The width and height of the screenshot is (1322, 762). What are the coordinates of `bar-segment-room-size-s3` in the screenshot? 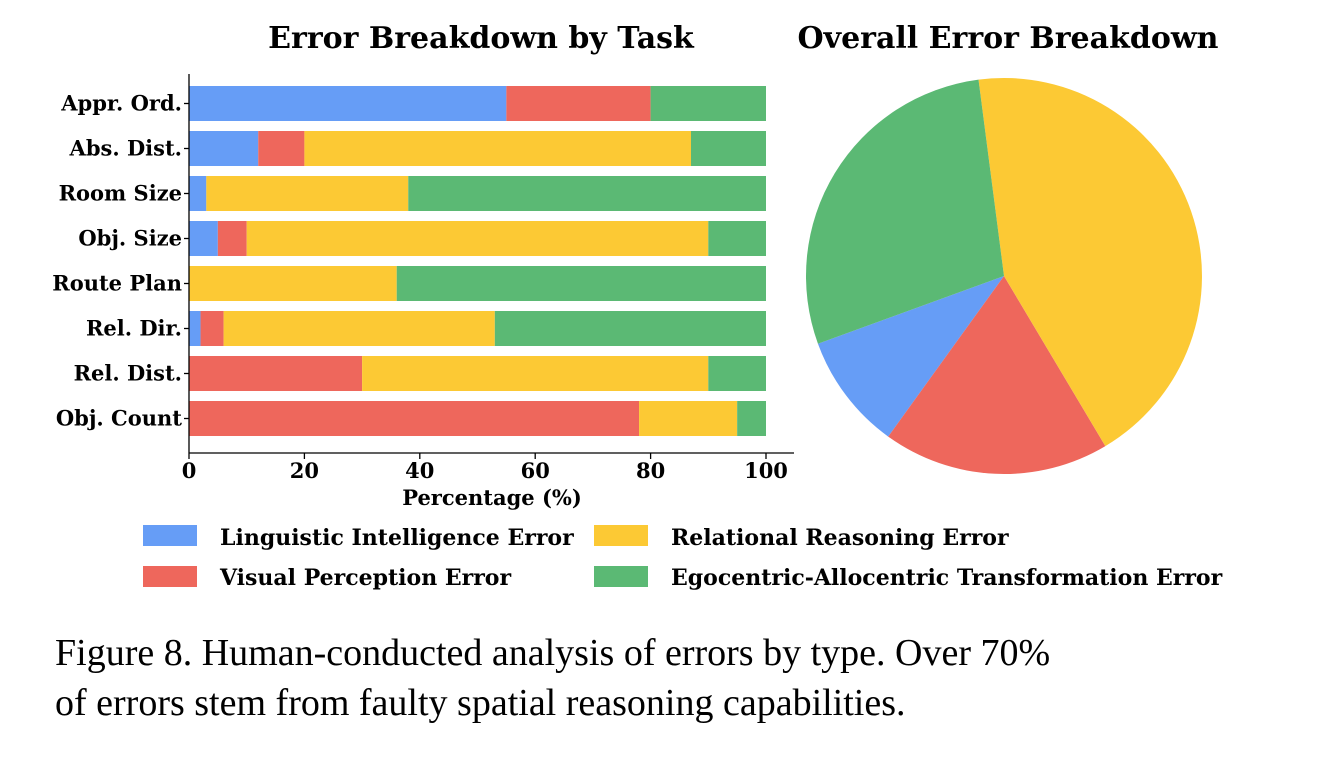 It's located at (587, 193).